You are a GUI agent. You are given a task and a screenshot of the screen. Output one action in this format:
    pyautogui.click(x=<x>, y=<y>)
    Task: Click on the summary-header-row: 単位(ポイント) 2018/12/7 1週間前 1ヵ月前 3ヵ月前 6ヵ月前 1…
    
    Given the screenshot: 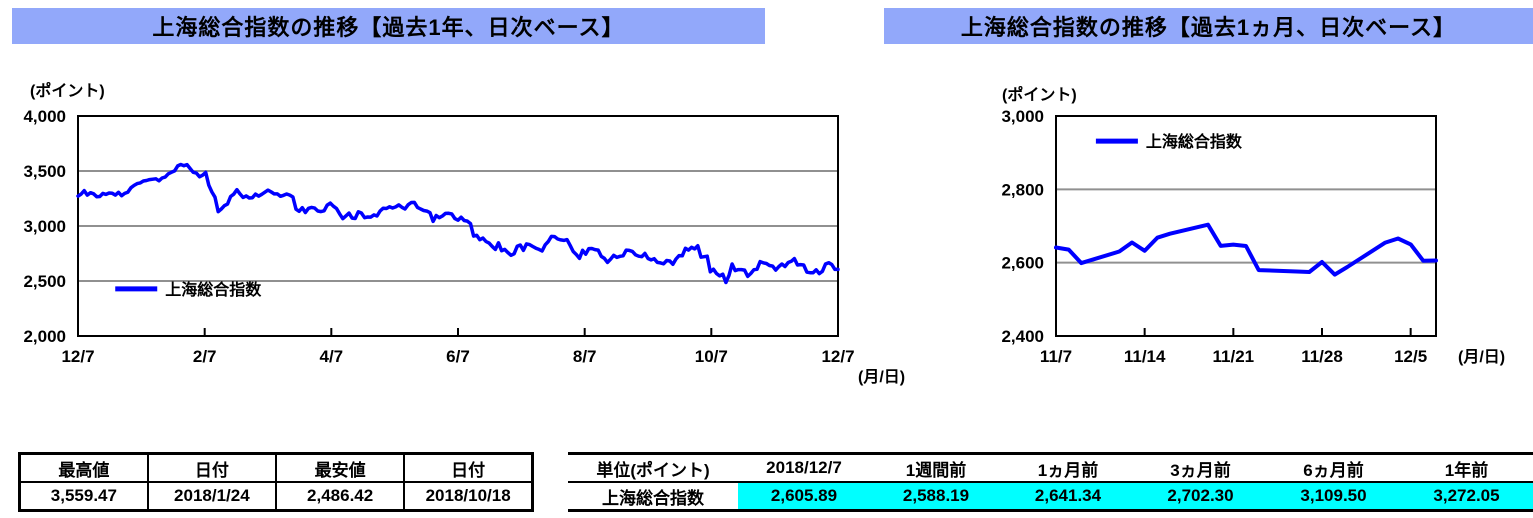 What is the action you would take?
    pyautogui.click(x=1050, y=468)
    